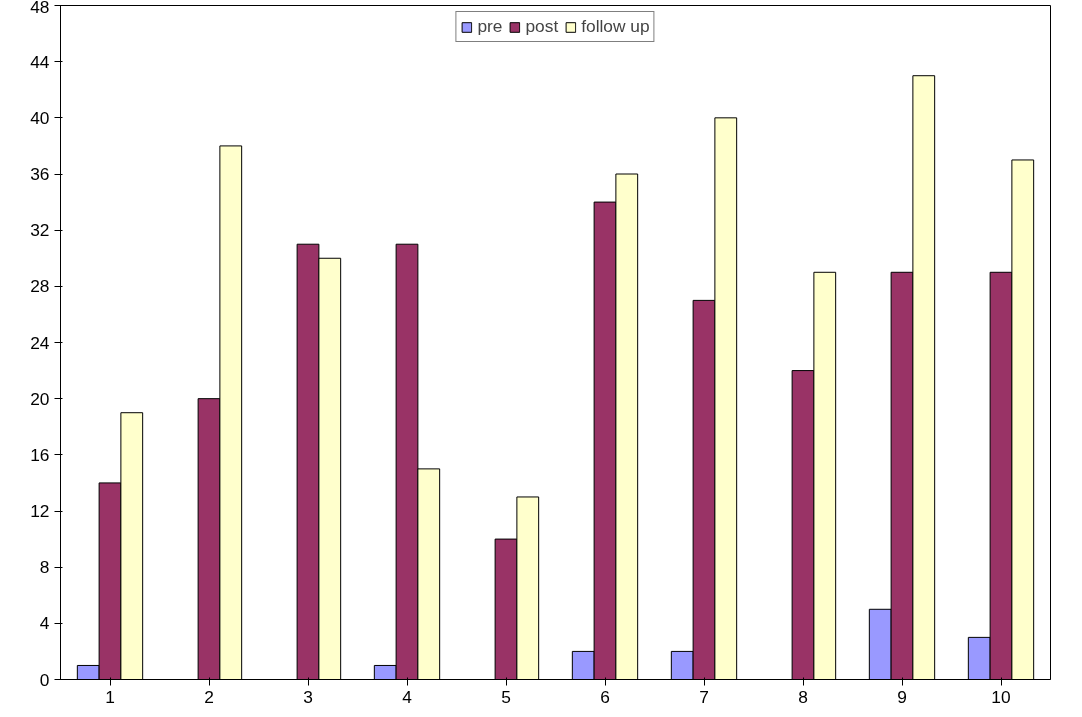 This screenshot has width=1082, height=717. I want to click on x-tick-label: 2, so click(209, 696).